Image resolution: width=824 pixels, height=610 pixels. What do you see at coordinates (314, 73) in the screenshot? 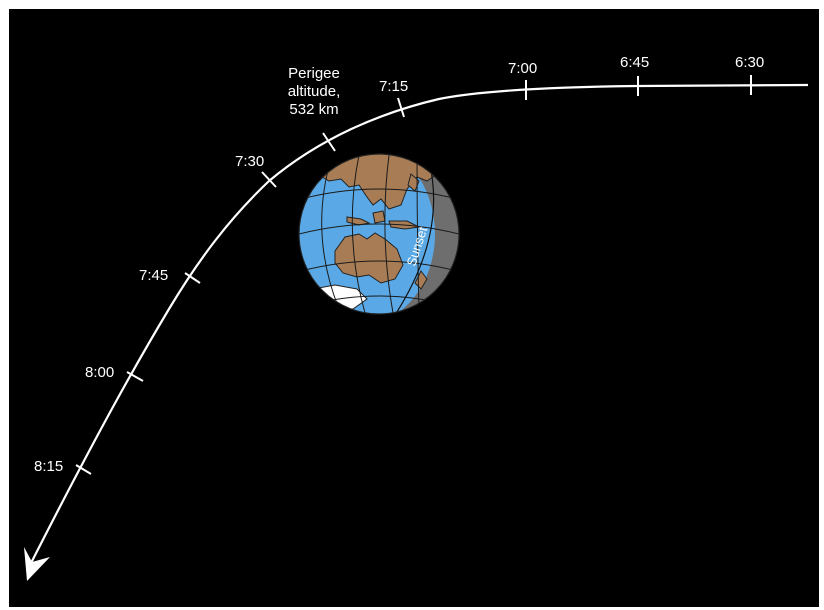
I see `perigee-label-line1: Perigee` at bounding box center [314, 73].